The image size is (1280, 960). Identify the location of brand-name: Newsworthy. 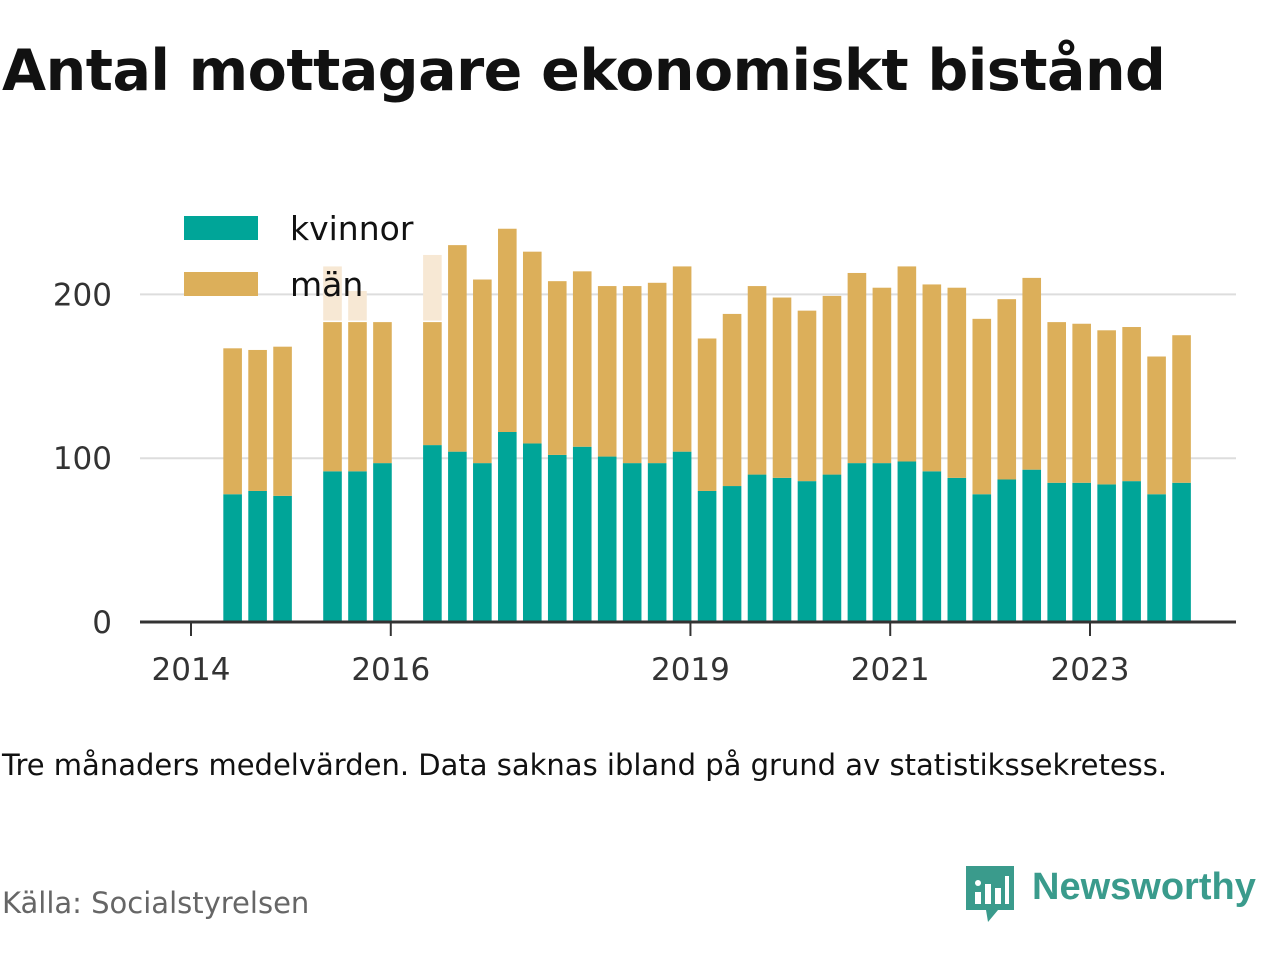
(1144, 887).